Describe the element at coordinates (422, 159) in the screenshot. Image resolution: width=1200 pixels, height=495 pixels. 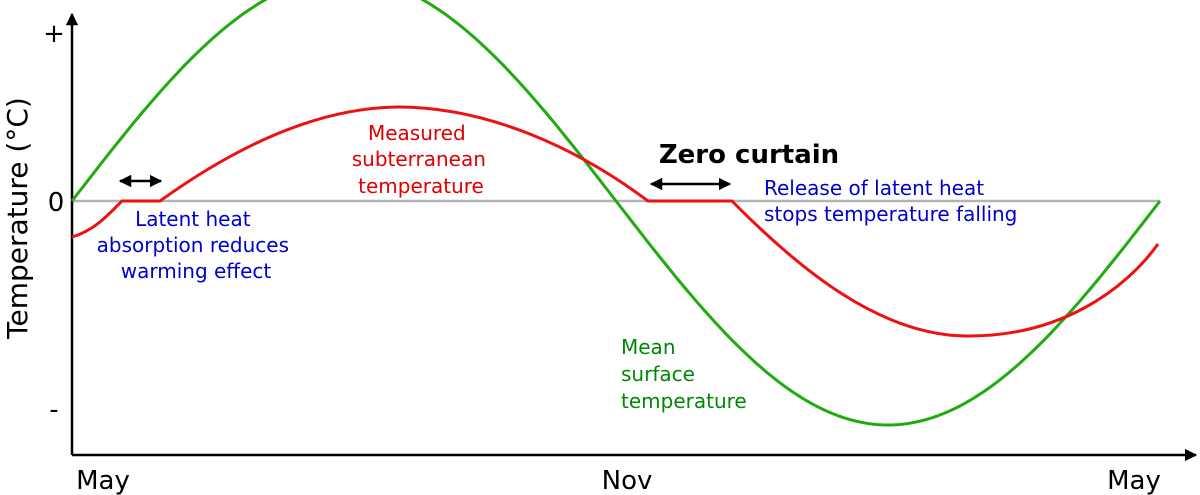
I see `measured-subterranean-annotation: Measured subterranean temperature` at that location.